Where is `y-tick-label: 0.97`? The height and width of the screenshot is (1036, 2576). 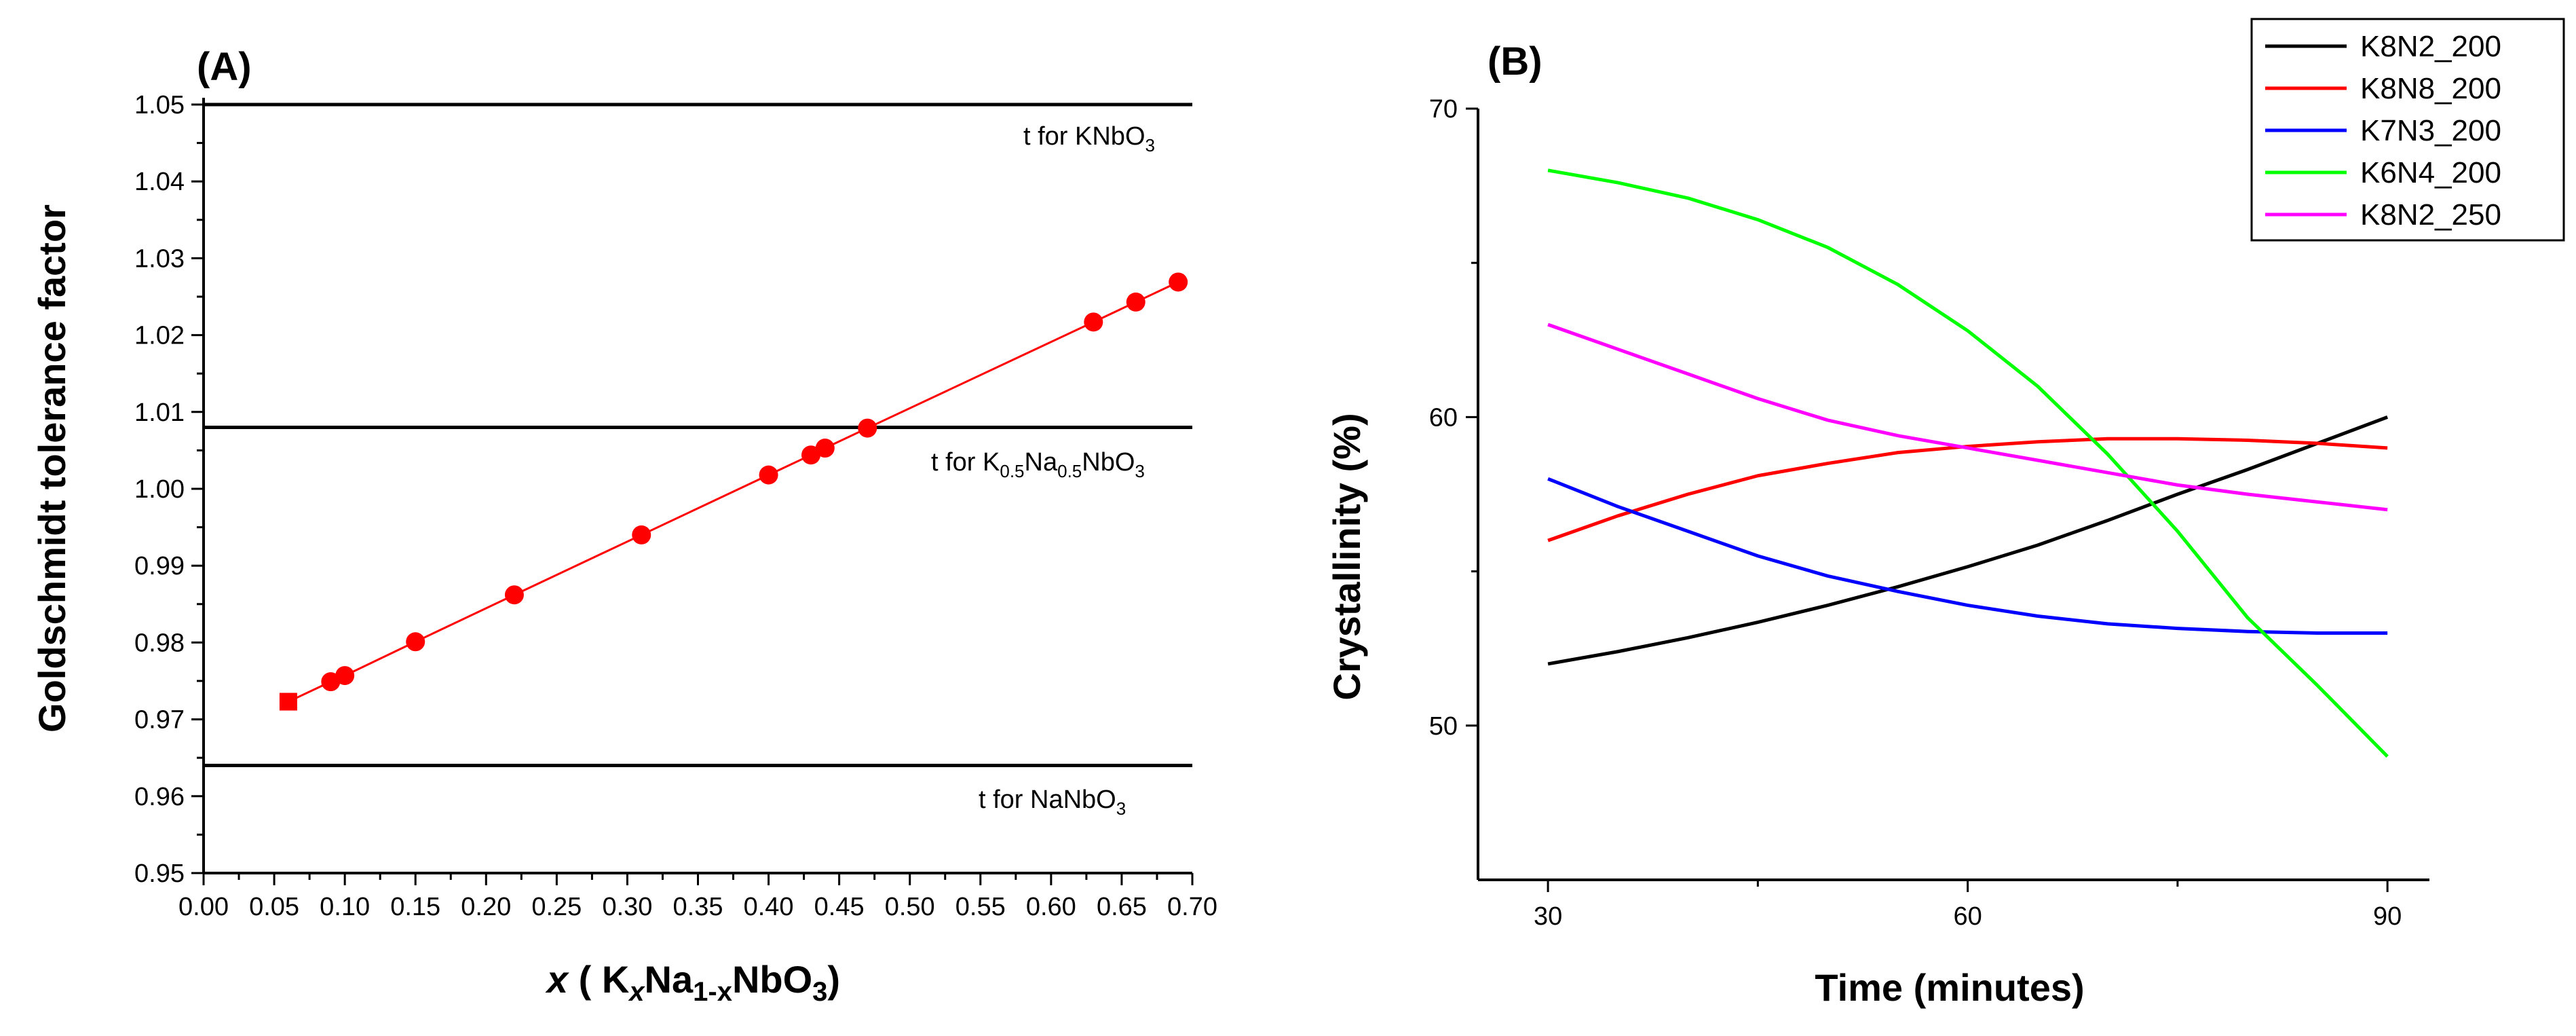
y-tick-label: 0.97 is located at coordinates (159, 721).